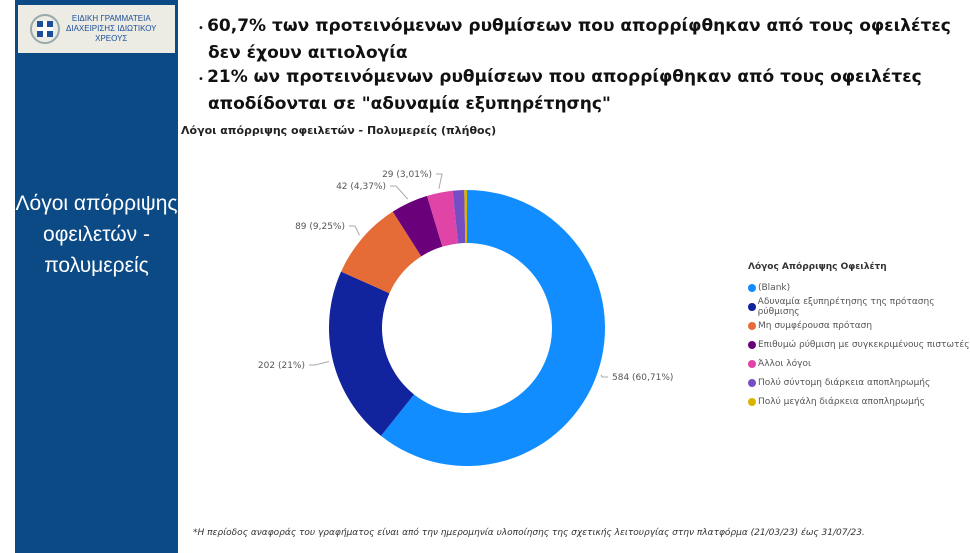  I want to click on sidebar-title: Λόγοι απόρριψης οφειλετών - πολυμερείς, so click(96, 234).